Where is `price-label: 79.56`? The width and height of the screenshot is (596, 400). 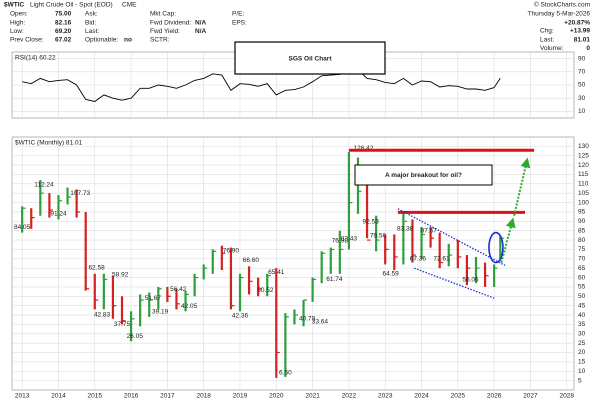
price-label: 79.56 is located at coordinates (378, 236).